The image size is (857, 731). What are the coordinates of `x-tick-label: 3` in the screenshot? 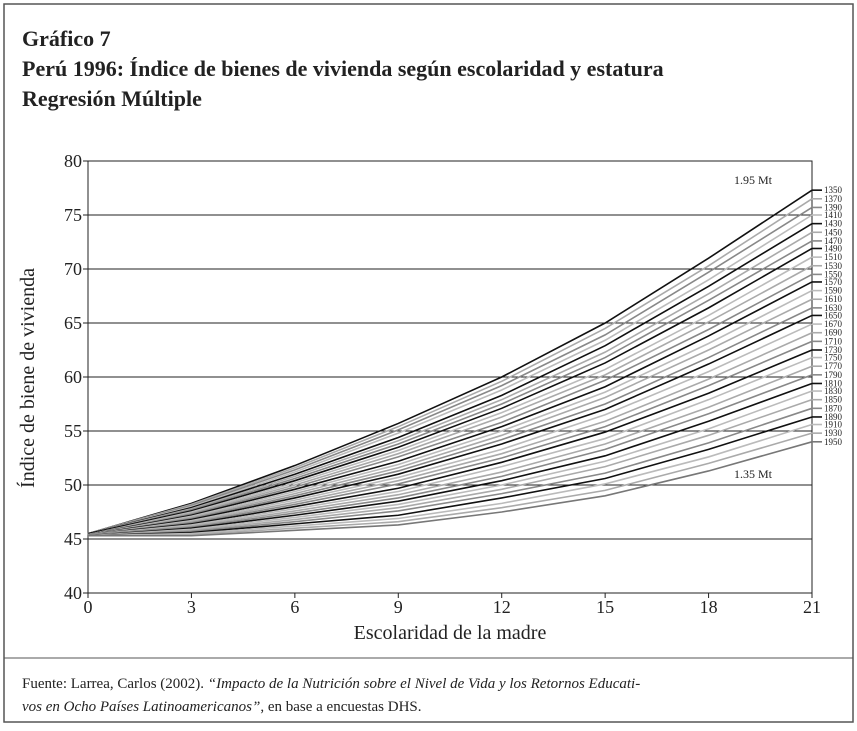 It's located at (191, 607).